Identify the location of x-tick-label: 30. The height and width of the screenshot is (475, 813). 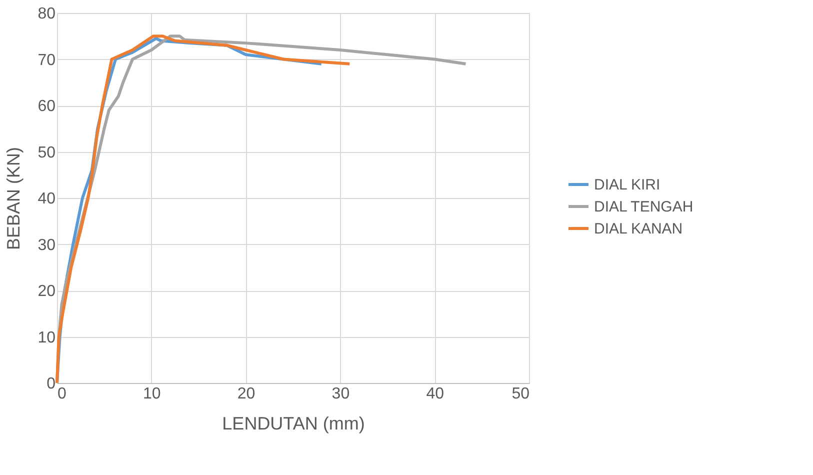
(341, 394).